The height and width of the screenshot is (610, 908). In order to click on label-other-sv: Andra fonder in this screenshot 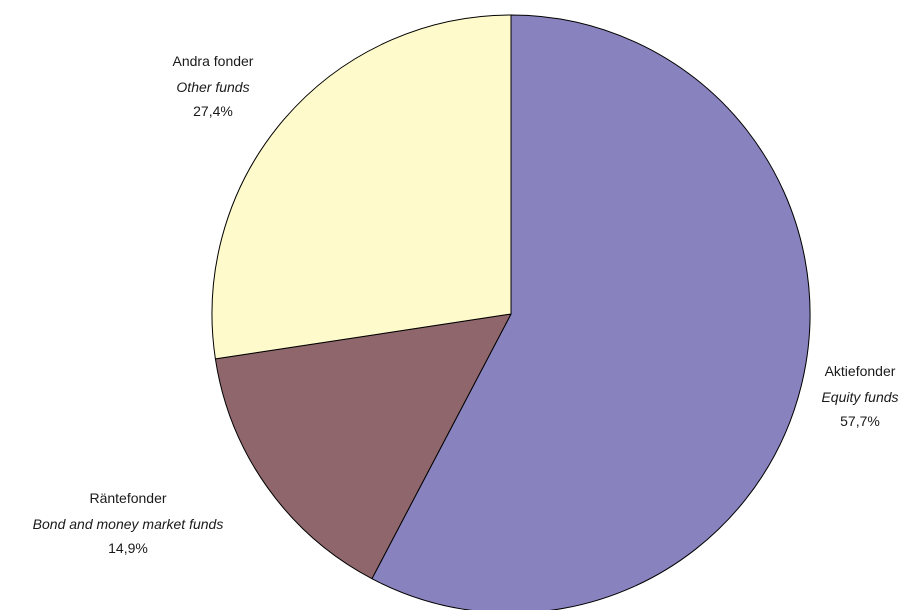, I will do `click(213, 61)`.